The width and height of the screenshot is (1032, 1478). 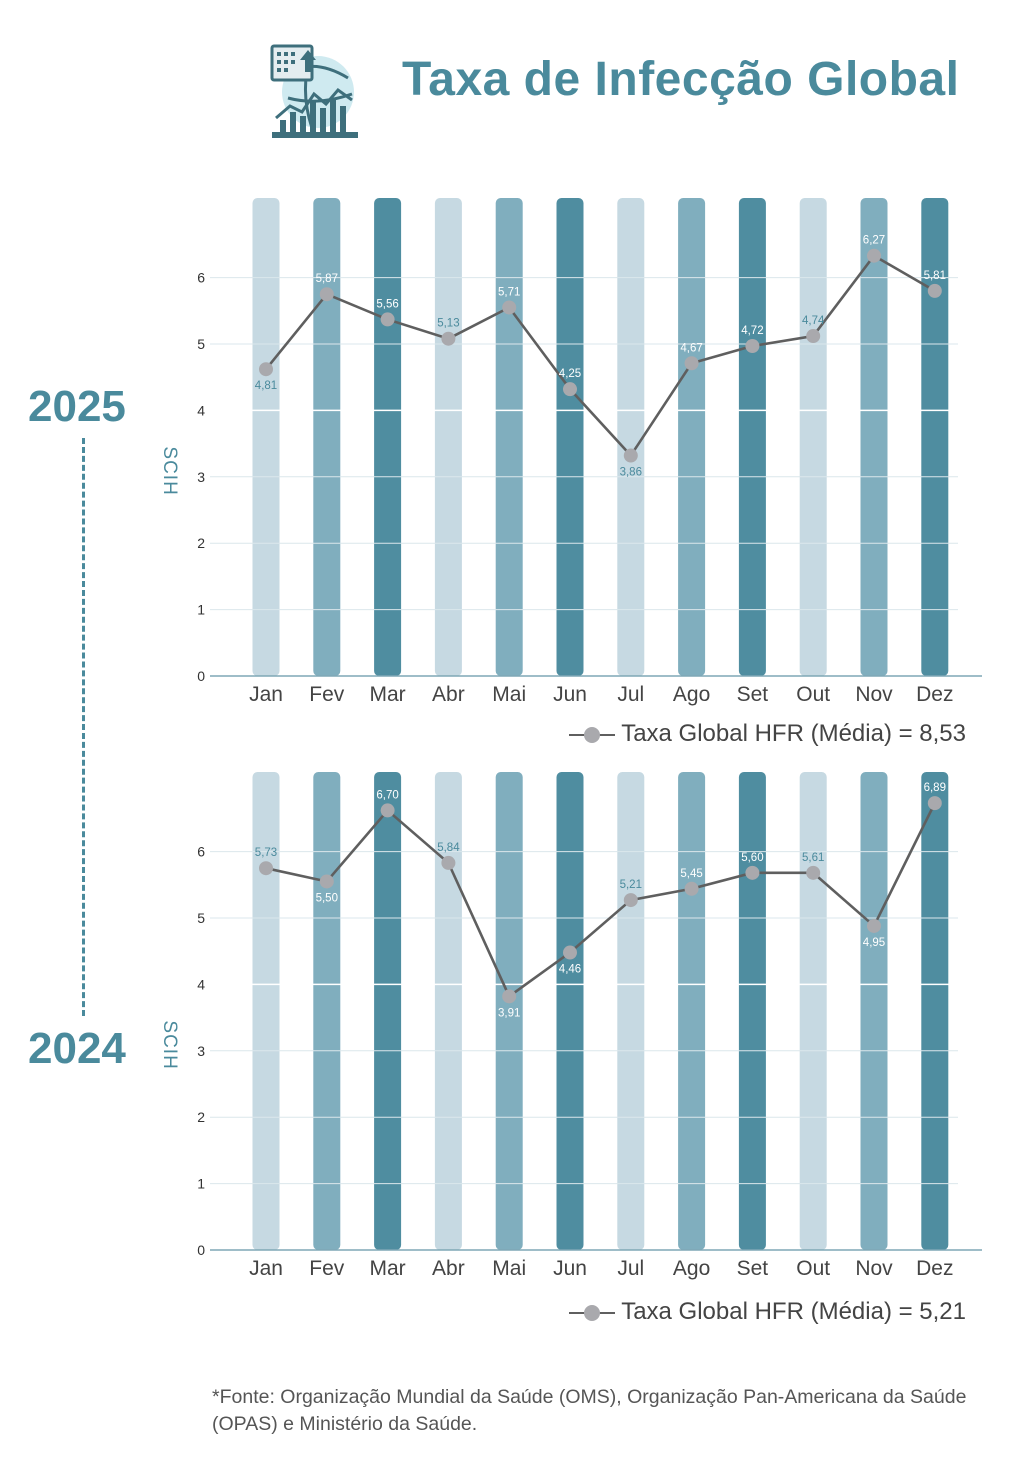 I want to click on data-label: 6,27, so click(x=874, y=241).